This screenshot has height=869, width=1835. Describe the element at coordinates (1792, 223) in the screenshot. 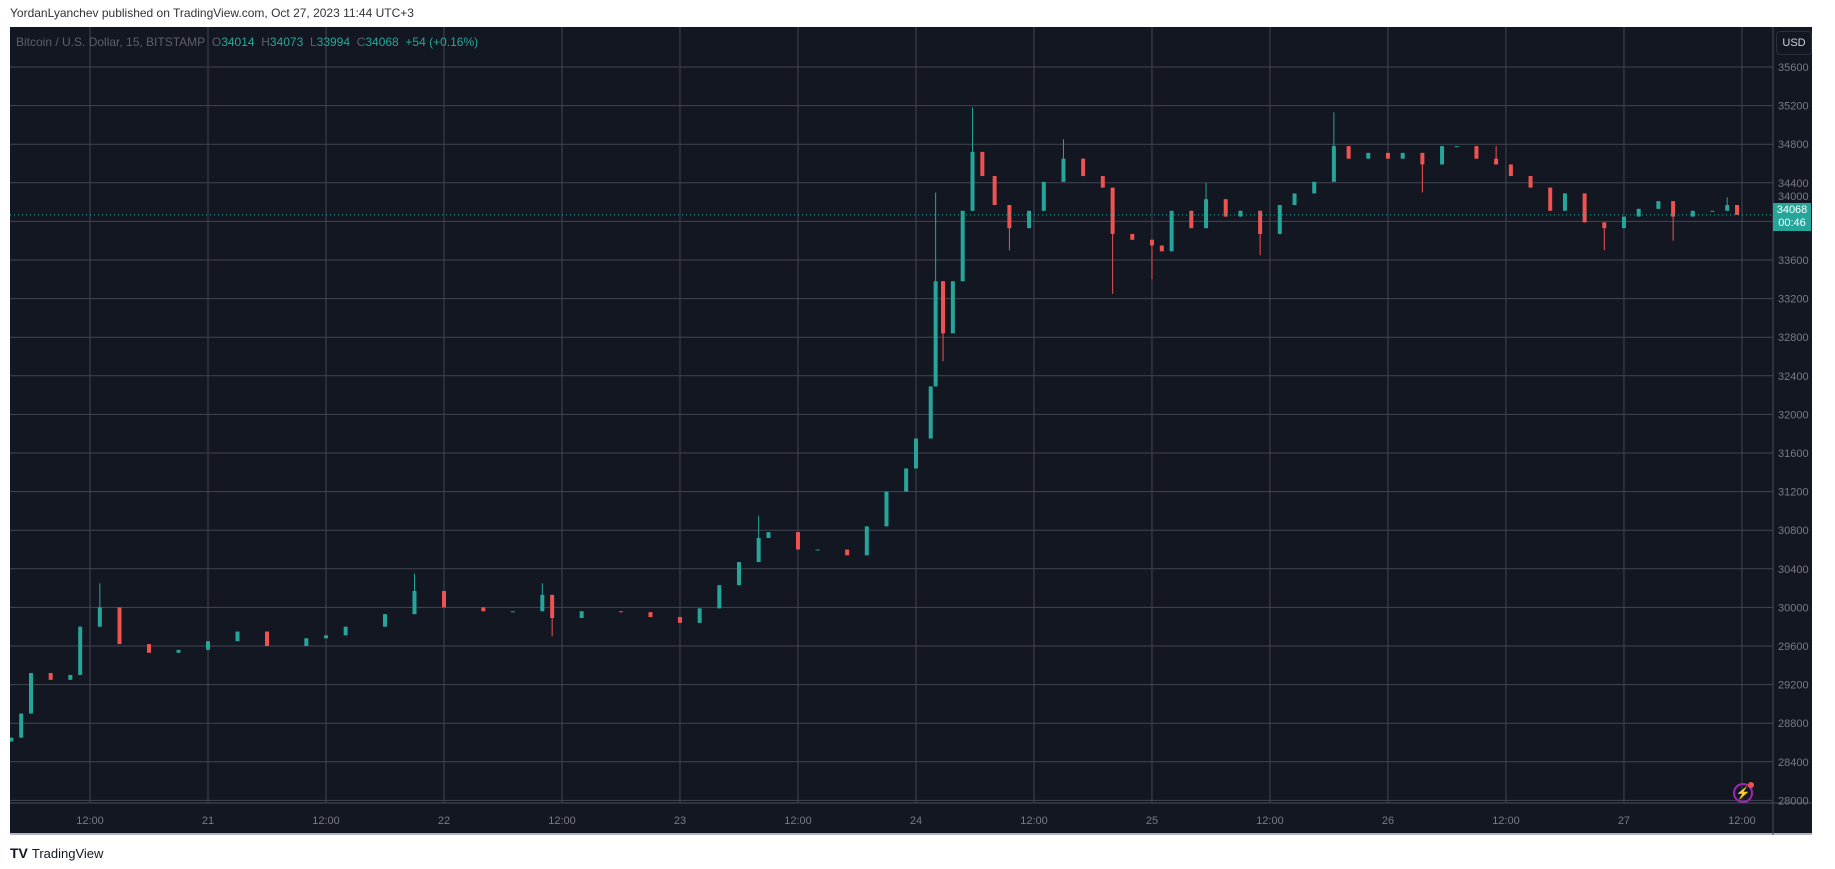

I see `bar-countdown: 00:46` at that location.